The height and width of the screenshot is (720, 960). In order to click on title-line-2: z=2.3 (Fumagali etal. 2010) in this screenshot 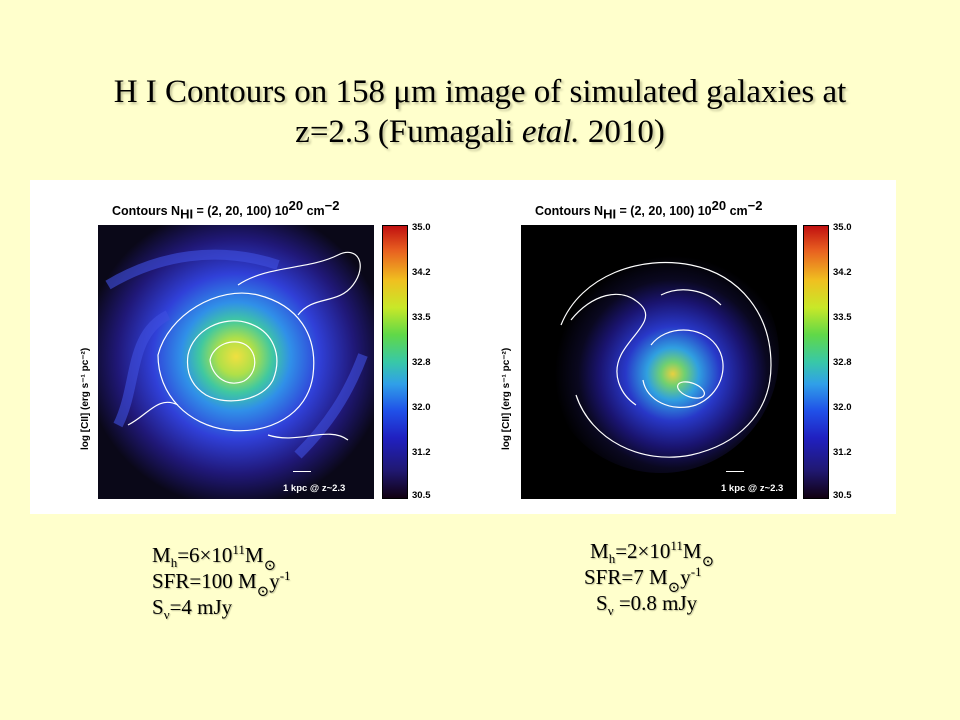, I will do `click(480, 132)`.